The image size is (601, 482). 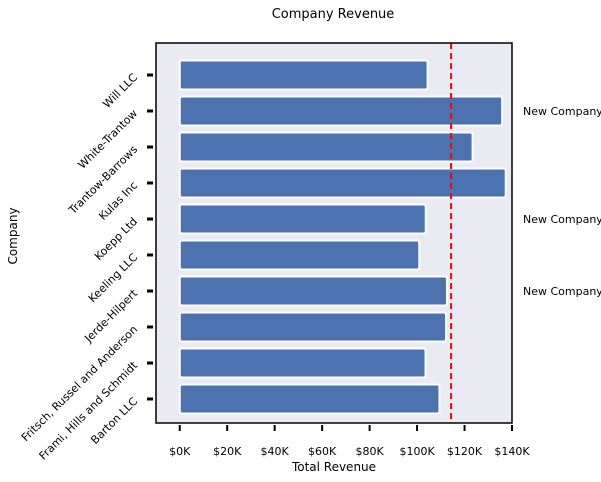 I want to click on x-tick-label: $40K, so click(x=275, y=451).